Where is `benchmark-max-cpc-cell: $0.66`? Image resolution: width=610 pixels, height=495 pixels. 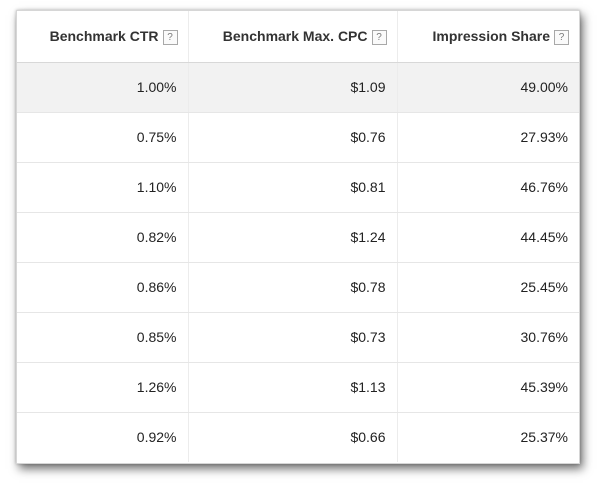
benchmark-max-cpc-cell: $0.66 is located at coordinates (293, 437).